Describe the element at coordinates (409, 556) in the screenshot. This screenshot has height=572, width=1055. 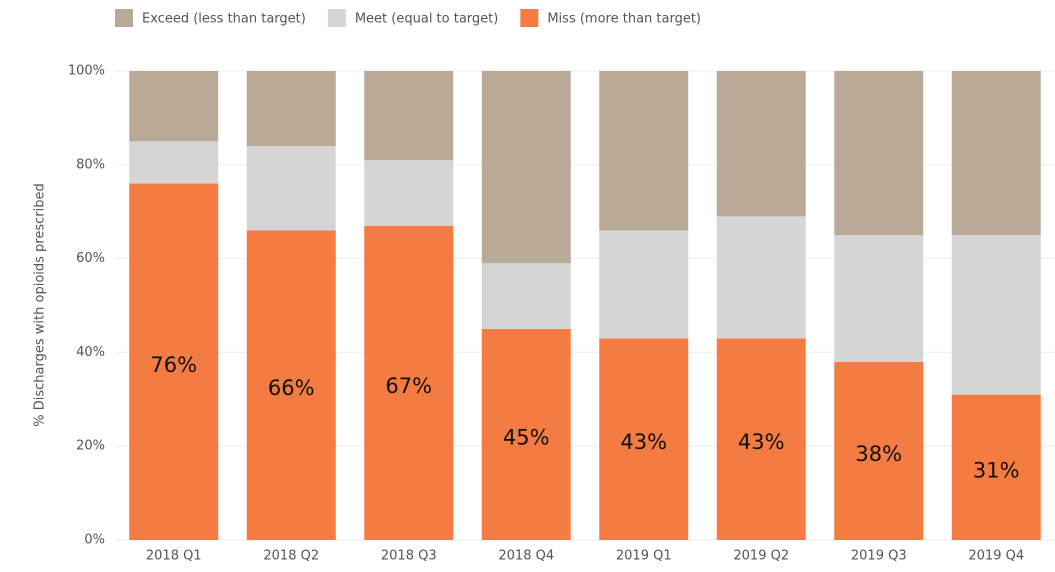
I see `x-tick-label: 2018 Q3` at that location.